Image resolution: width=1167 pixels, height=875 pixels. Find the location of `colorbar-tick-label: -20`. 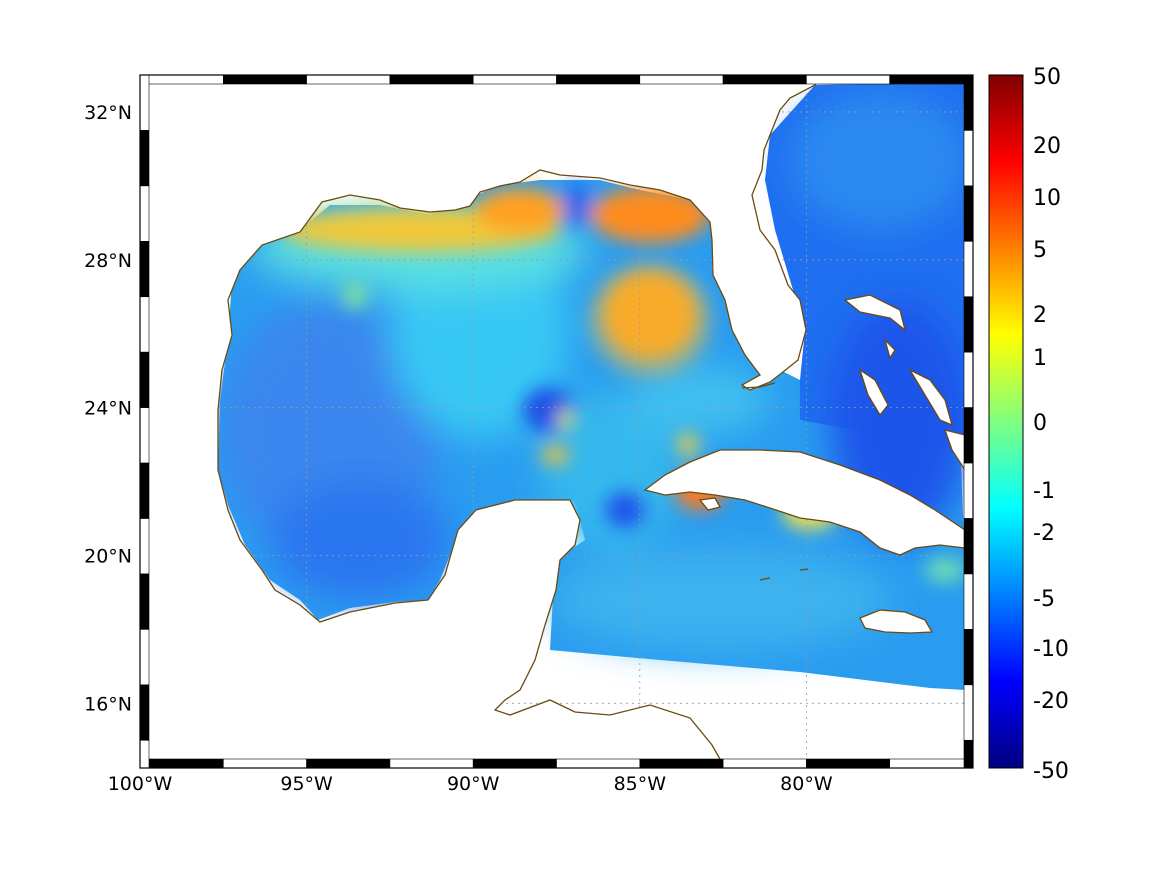

colorbar-tick-label: -20 is located at coordinates (1051, 701).